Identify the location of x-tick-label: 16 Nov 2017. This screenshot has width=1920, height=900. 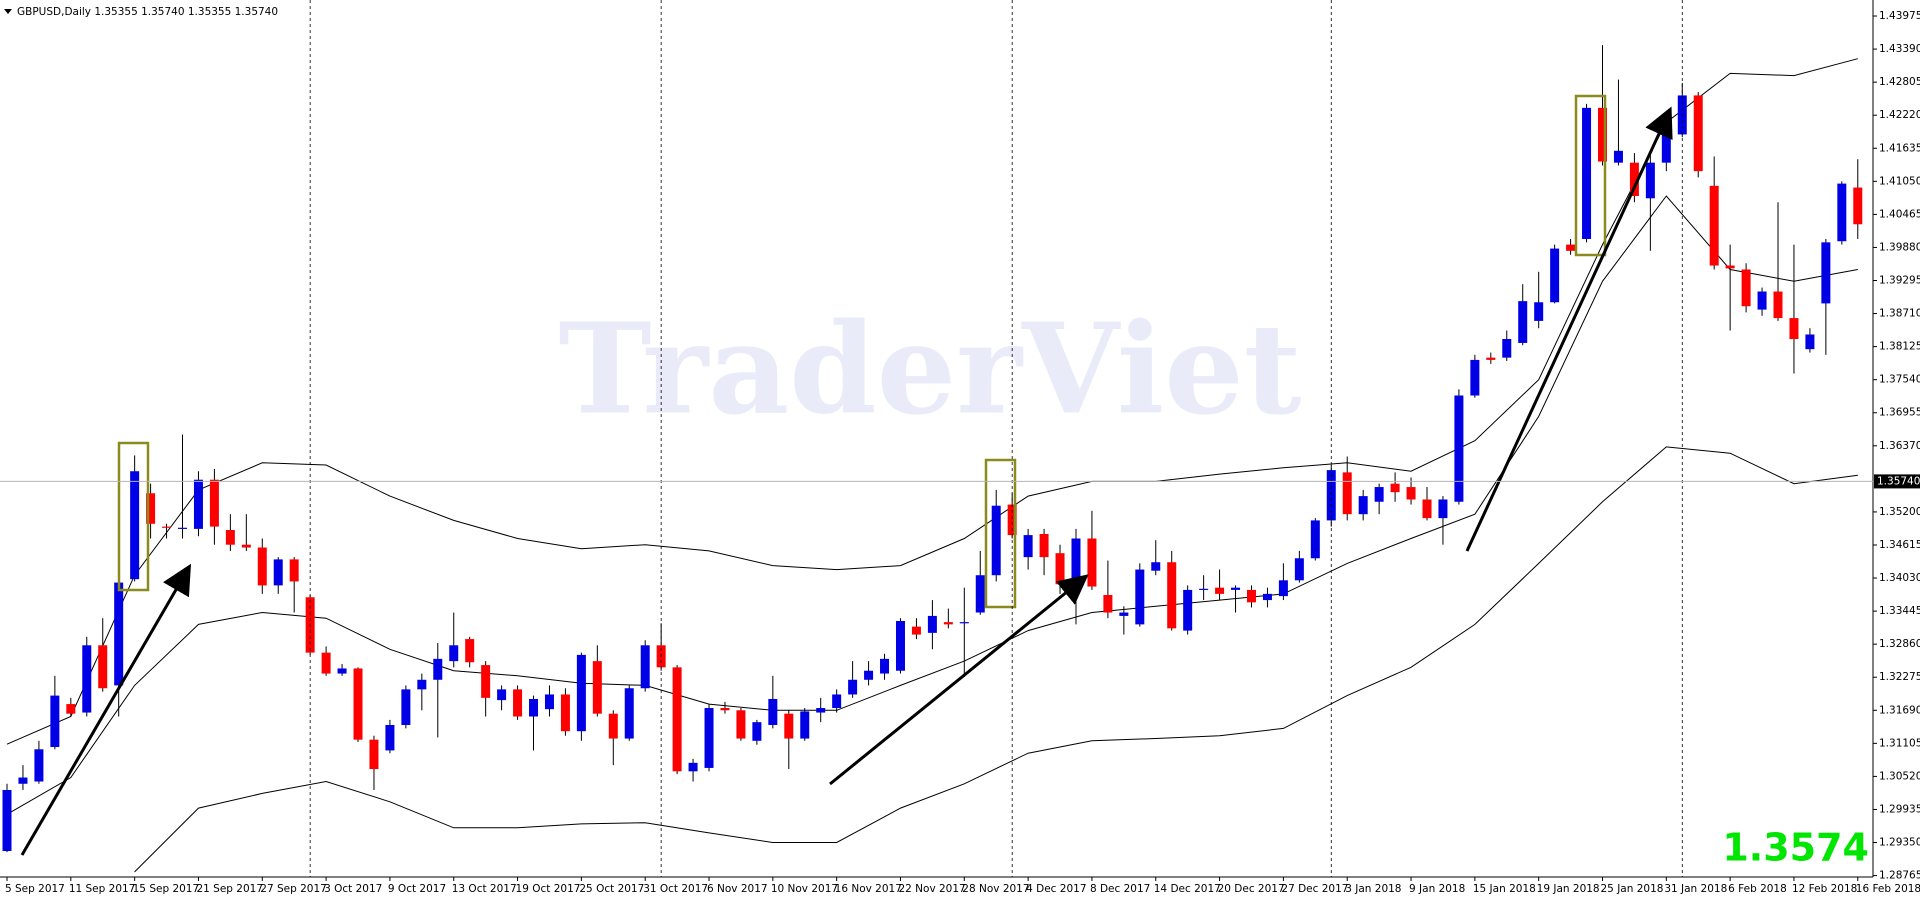
(868, 889).